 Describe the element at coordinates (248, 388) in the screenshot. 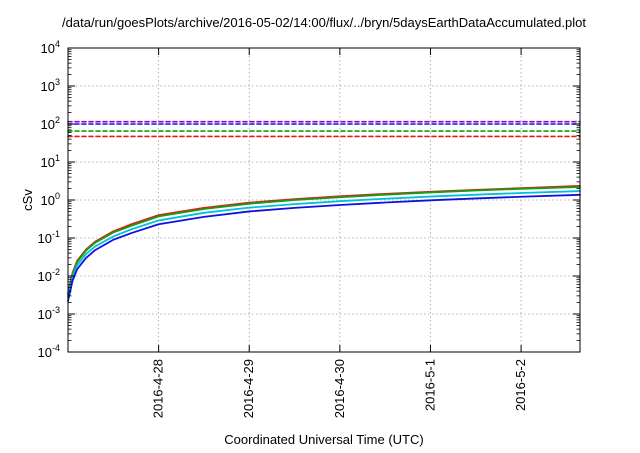

I see `x-tick-label: 2016-4-29` at that location.